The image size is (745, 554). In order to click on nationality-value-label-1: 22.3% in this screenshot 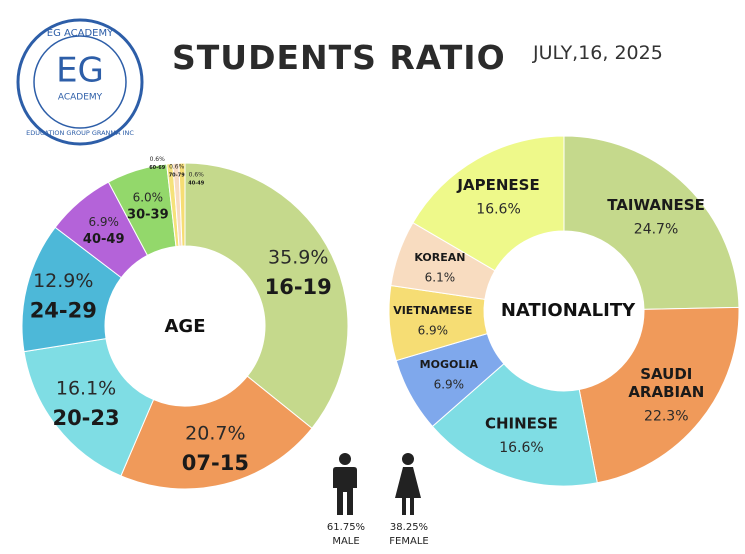, I will do `click(666, 417)`.